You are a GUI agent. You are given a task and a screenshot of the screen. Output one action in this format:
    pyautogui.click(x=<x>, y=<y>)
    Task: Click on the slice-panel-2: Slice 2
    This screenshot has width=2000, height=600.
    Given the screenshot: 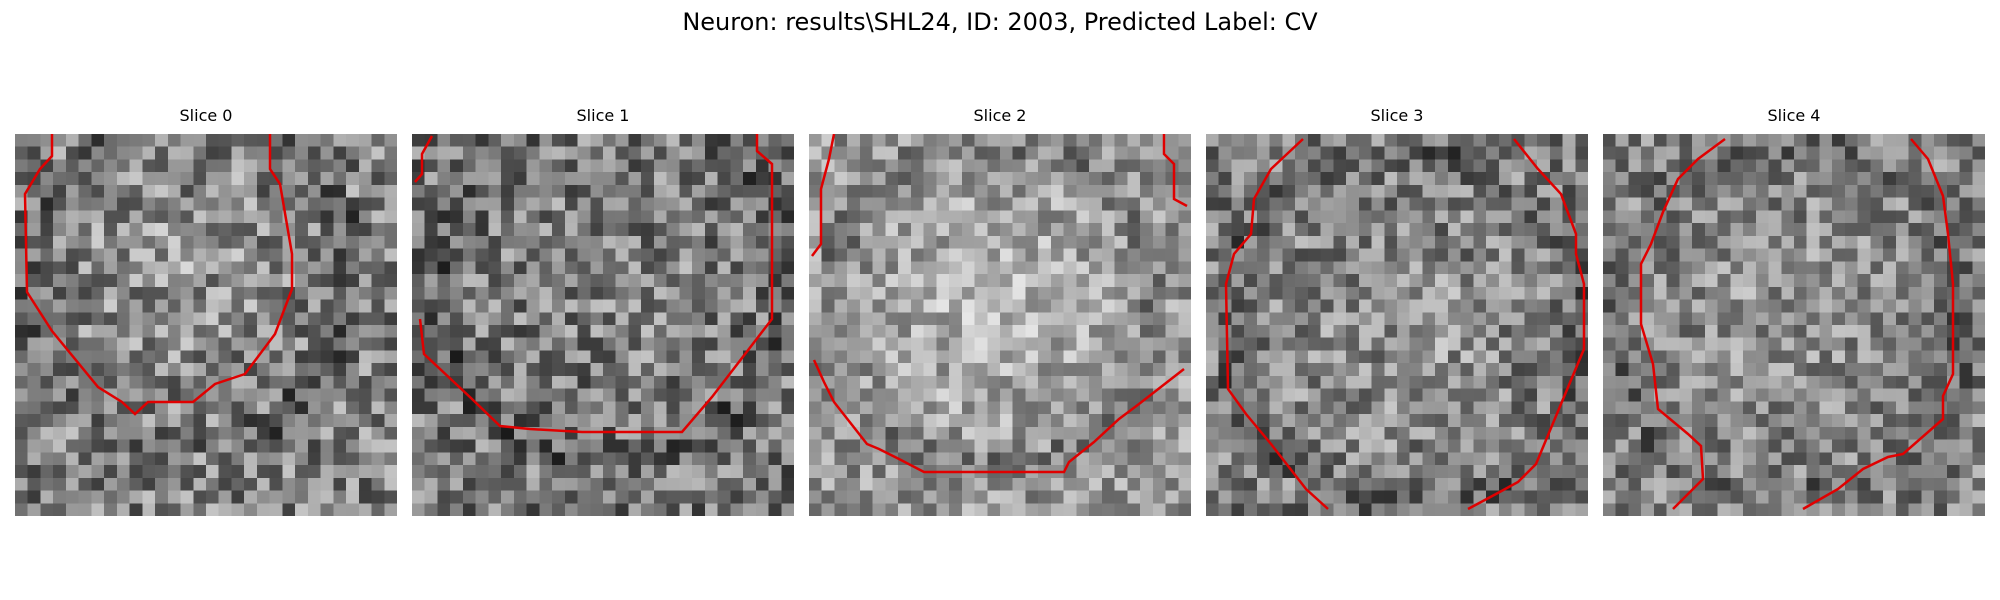 What is the action you would take?
    pyautogui.click(x=1000, y=311)
    